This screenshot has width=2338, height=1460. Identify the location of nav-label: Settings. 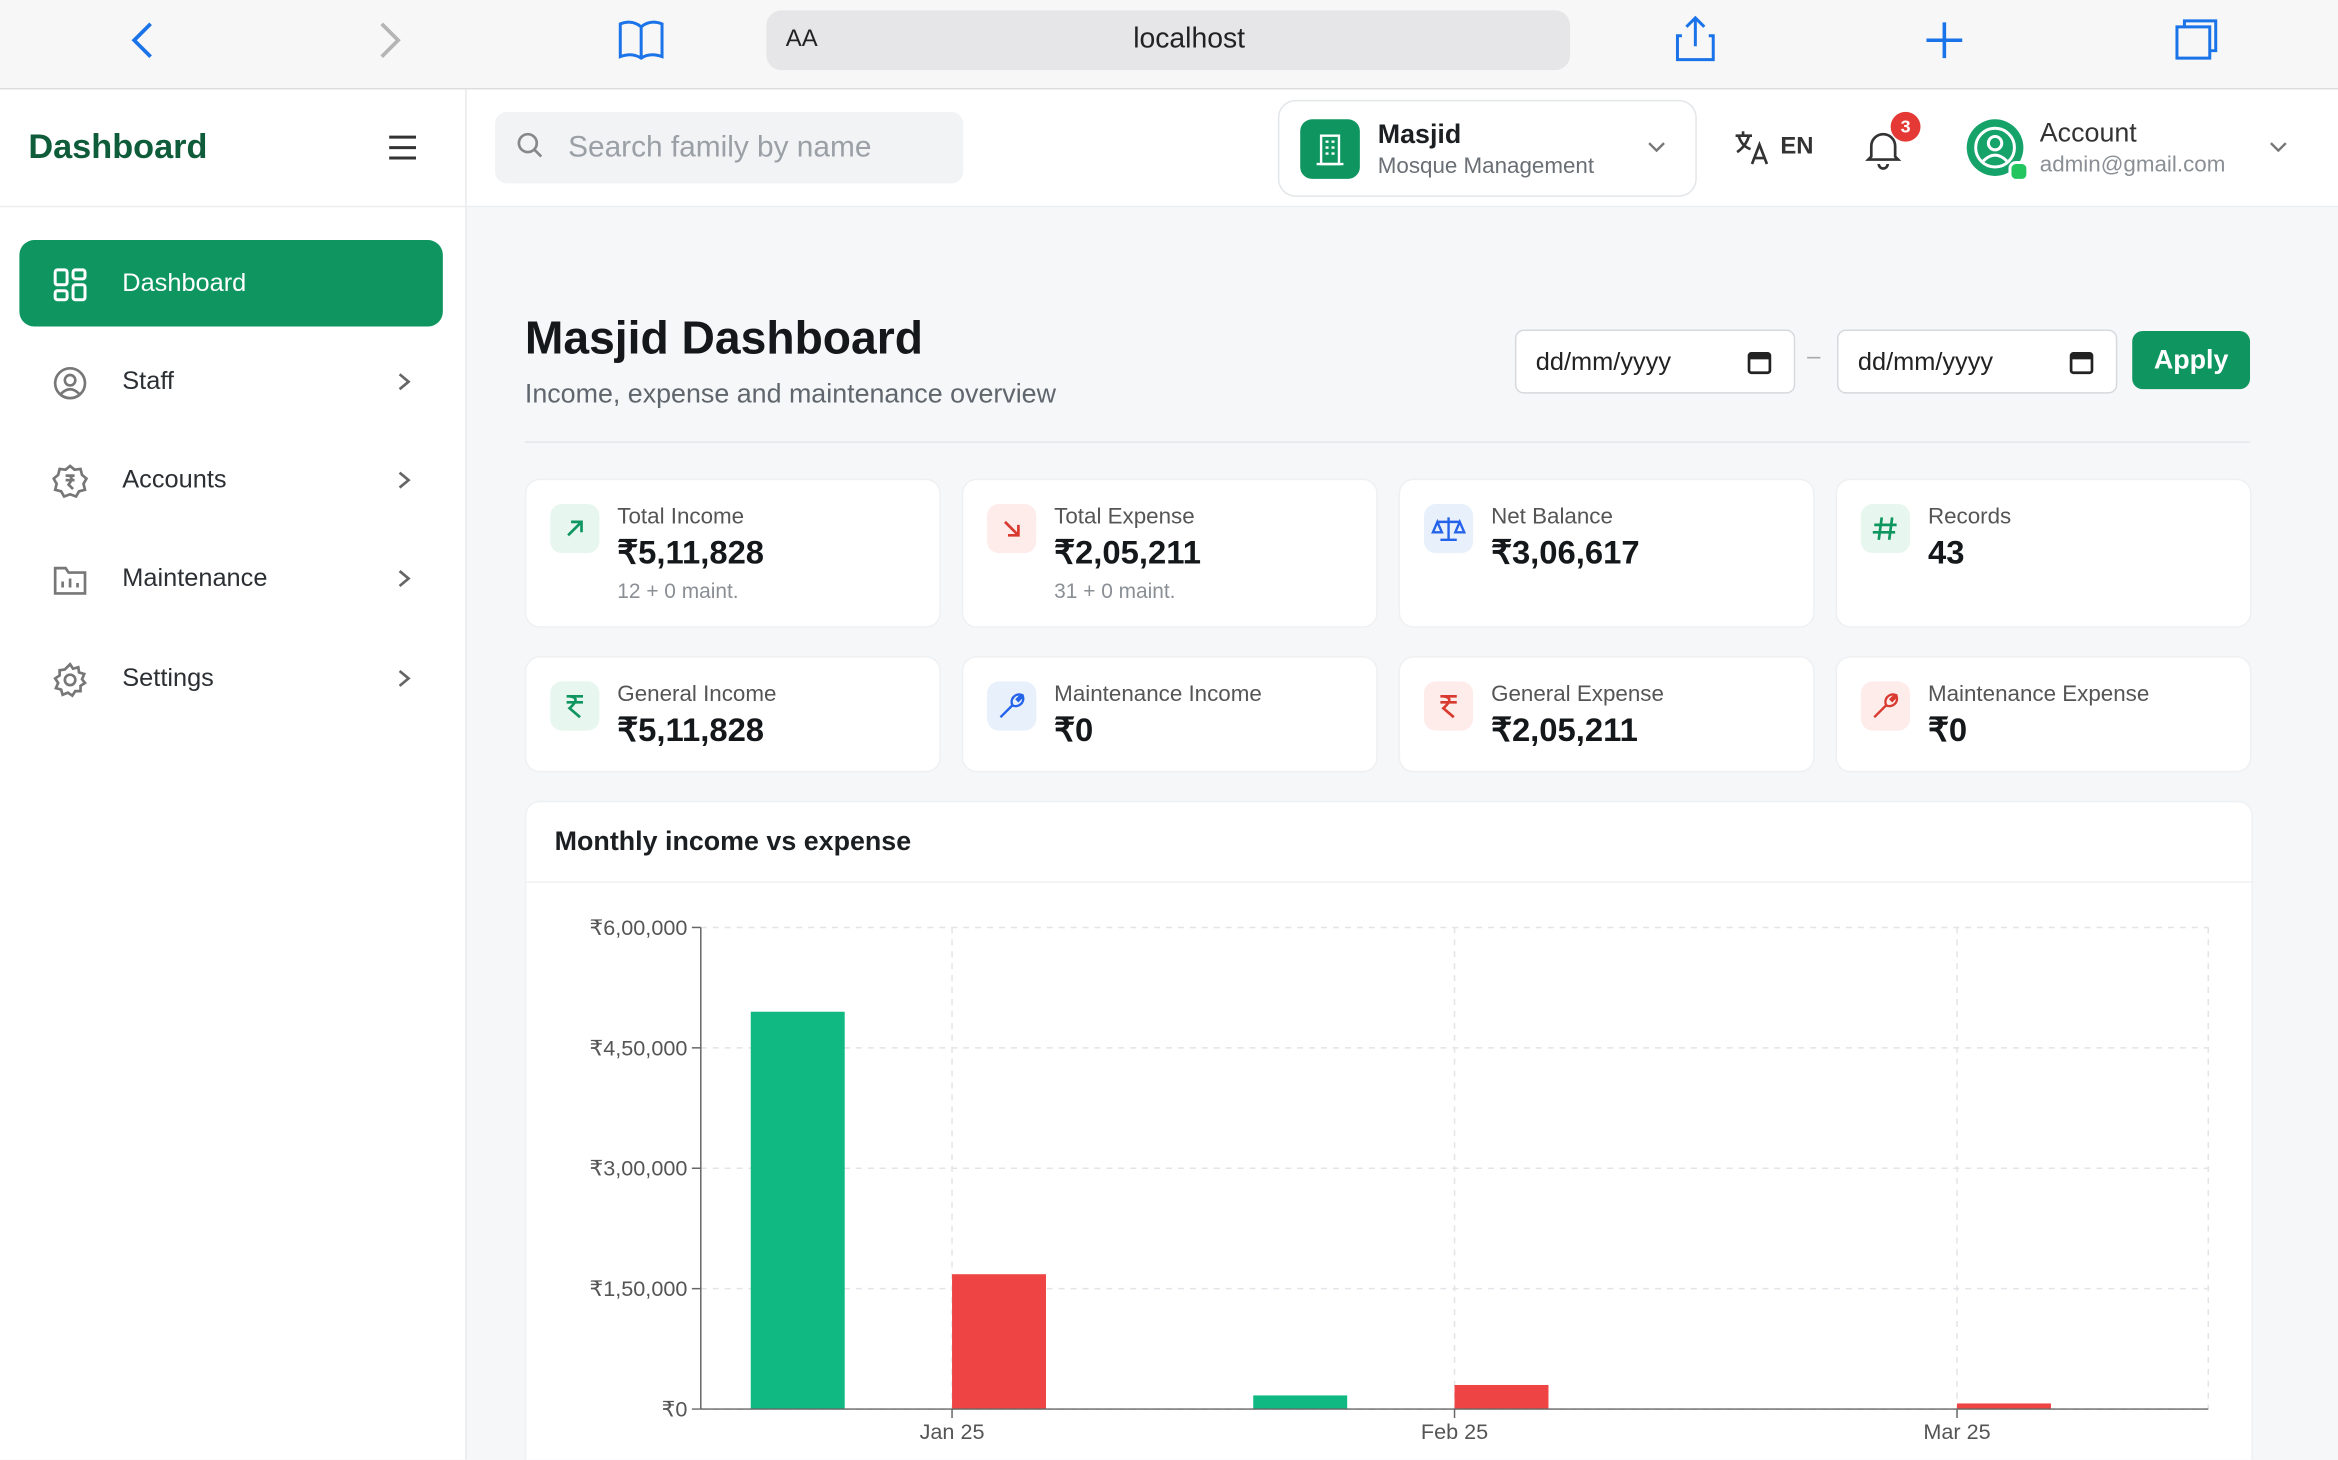
(168, 677).